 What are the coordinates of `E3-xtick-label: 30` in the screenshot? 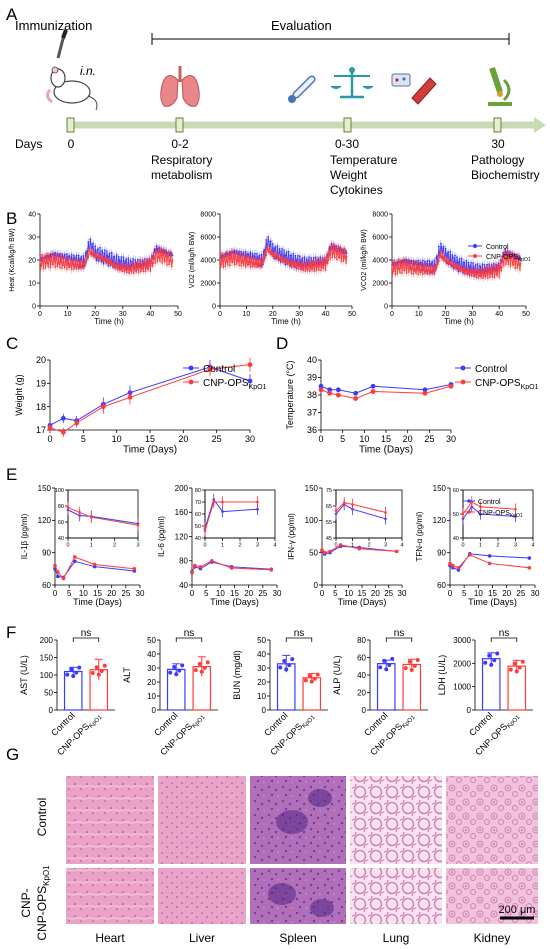 It's located at (402, 593).